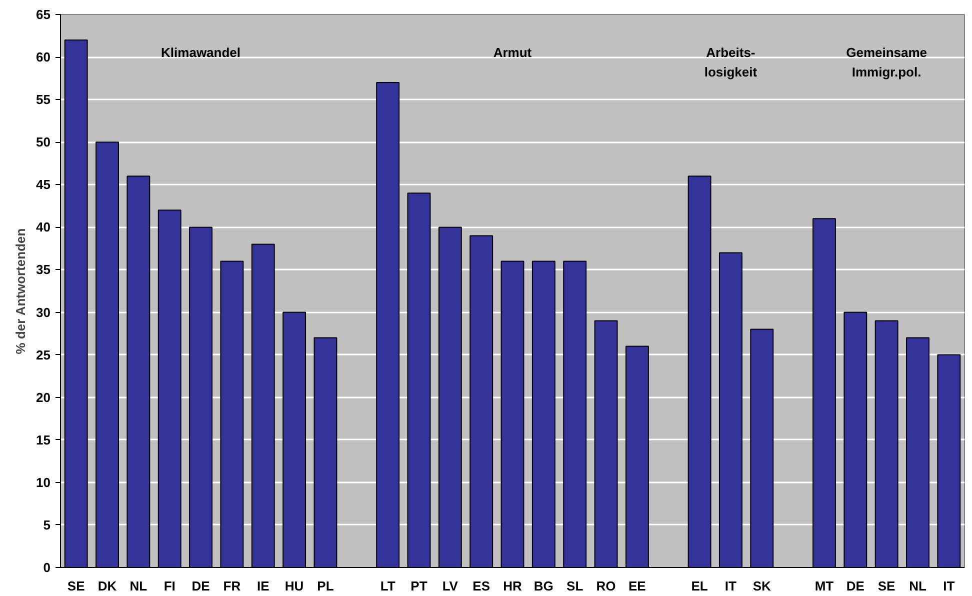 The width and height of the screenshot is (972, 596). What do you see at coordinates (20, 291) in the screenshot?
I see `y-axis-title: % der Antwortenden` at bounding box center [20, 291].